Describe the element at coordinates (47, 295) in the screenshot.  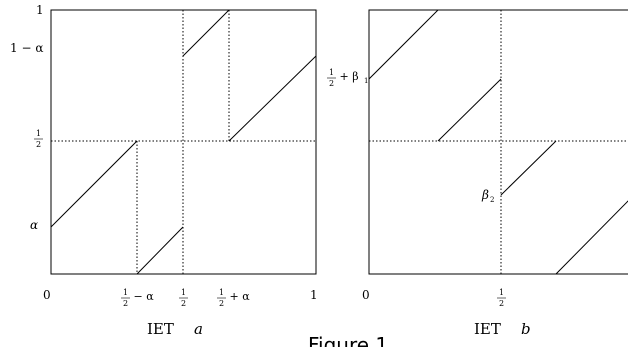
I see `panel-a-xlabel-zero: 0` at that location.